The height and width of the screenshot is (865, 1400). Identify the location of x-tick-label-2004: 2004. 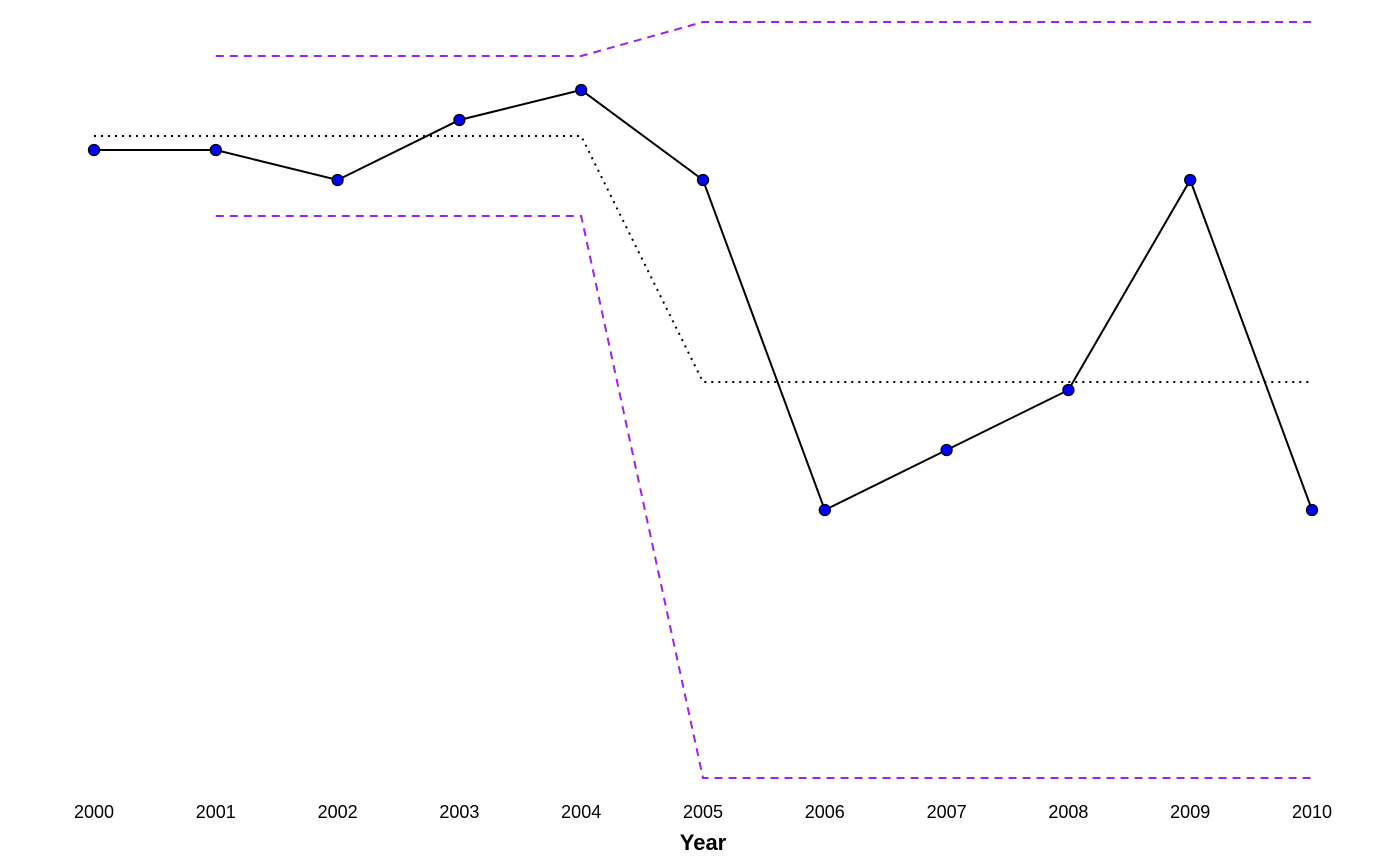
(581, 812).